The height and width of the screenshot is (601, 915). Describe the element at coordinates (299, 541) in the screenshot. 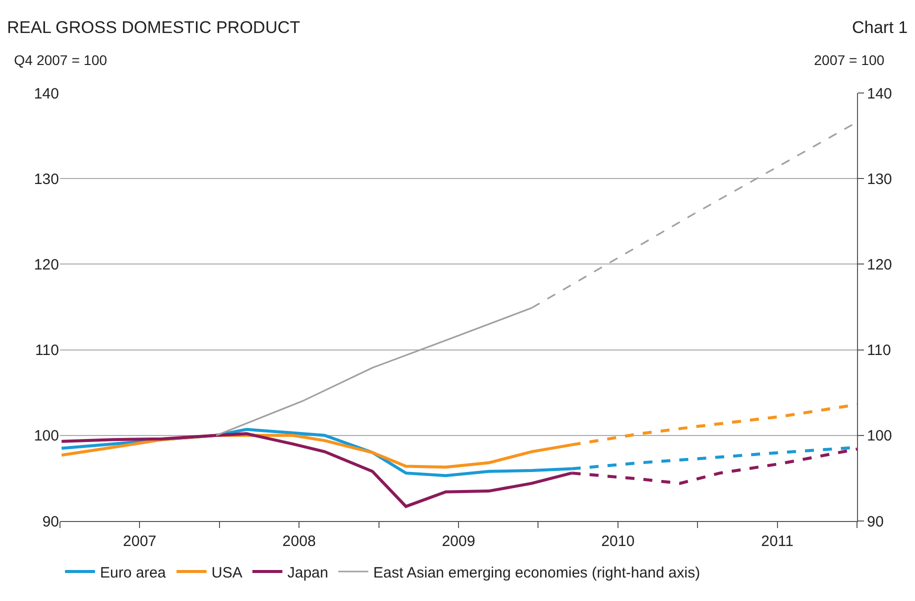

I see `x-tick-label: 2008` at that location.